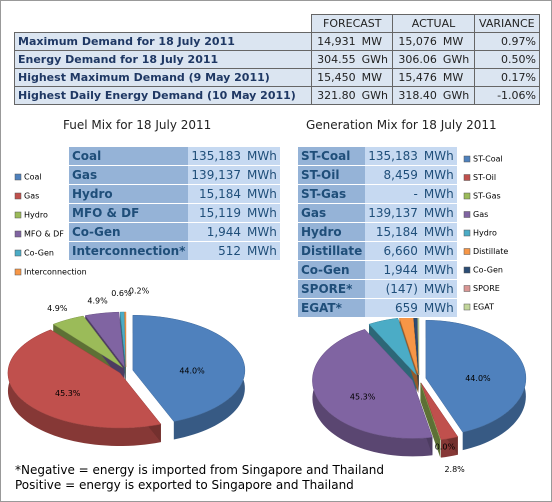  What do you see at coordinates (216, 213) in the screenshot?
I see `cell: 15,119` at bounding box center [216, 213].